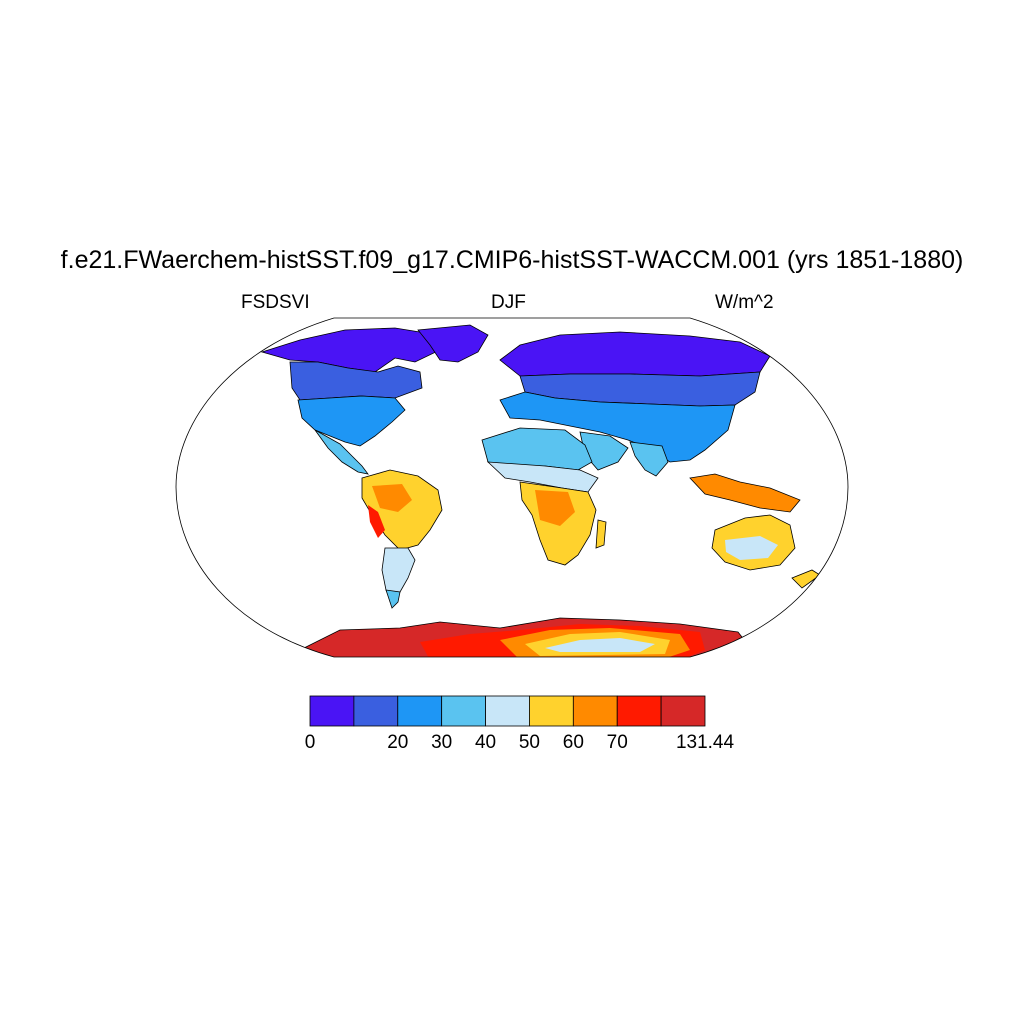 The height and width of the screenshot is (1024, 1024). I want to click on madagascar, so click(601, 534).